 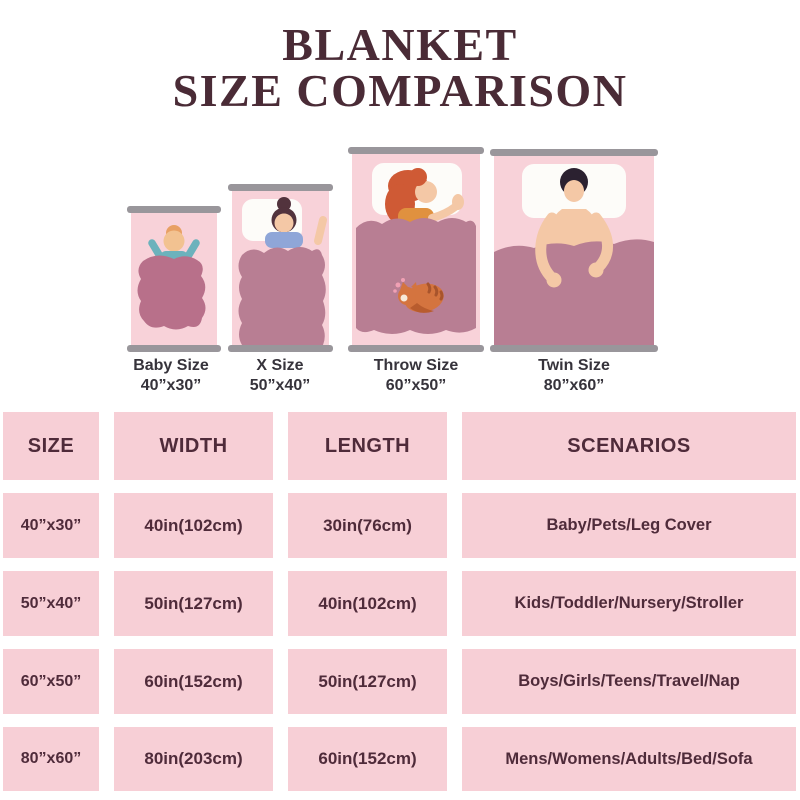 I want to click on man-arm-left, so click(x=546, y=248).